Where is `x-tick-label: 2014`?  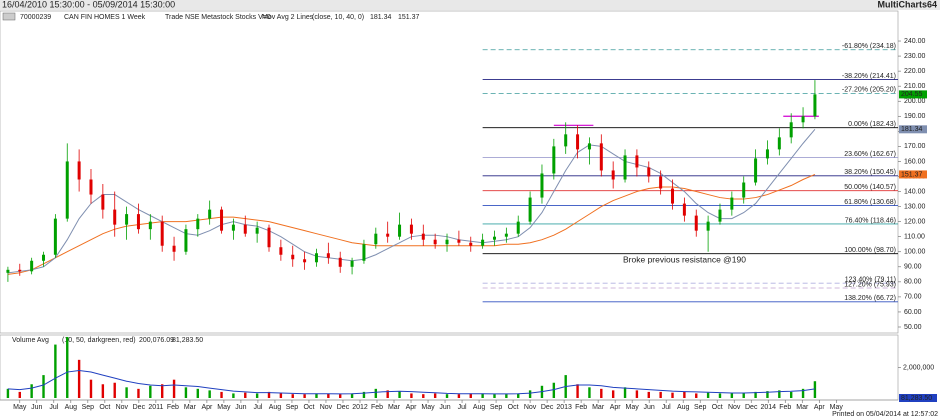
x-tick-label: 2014 is located at coordinates (768, 407).